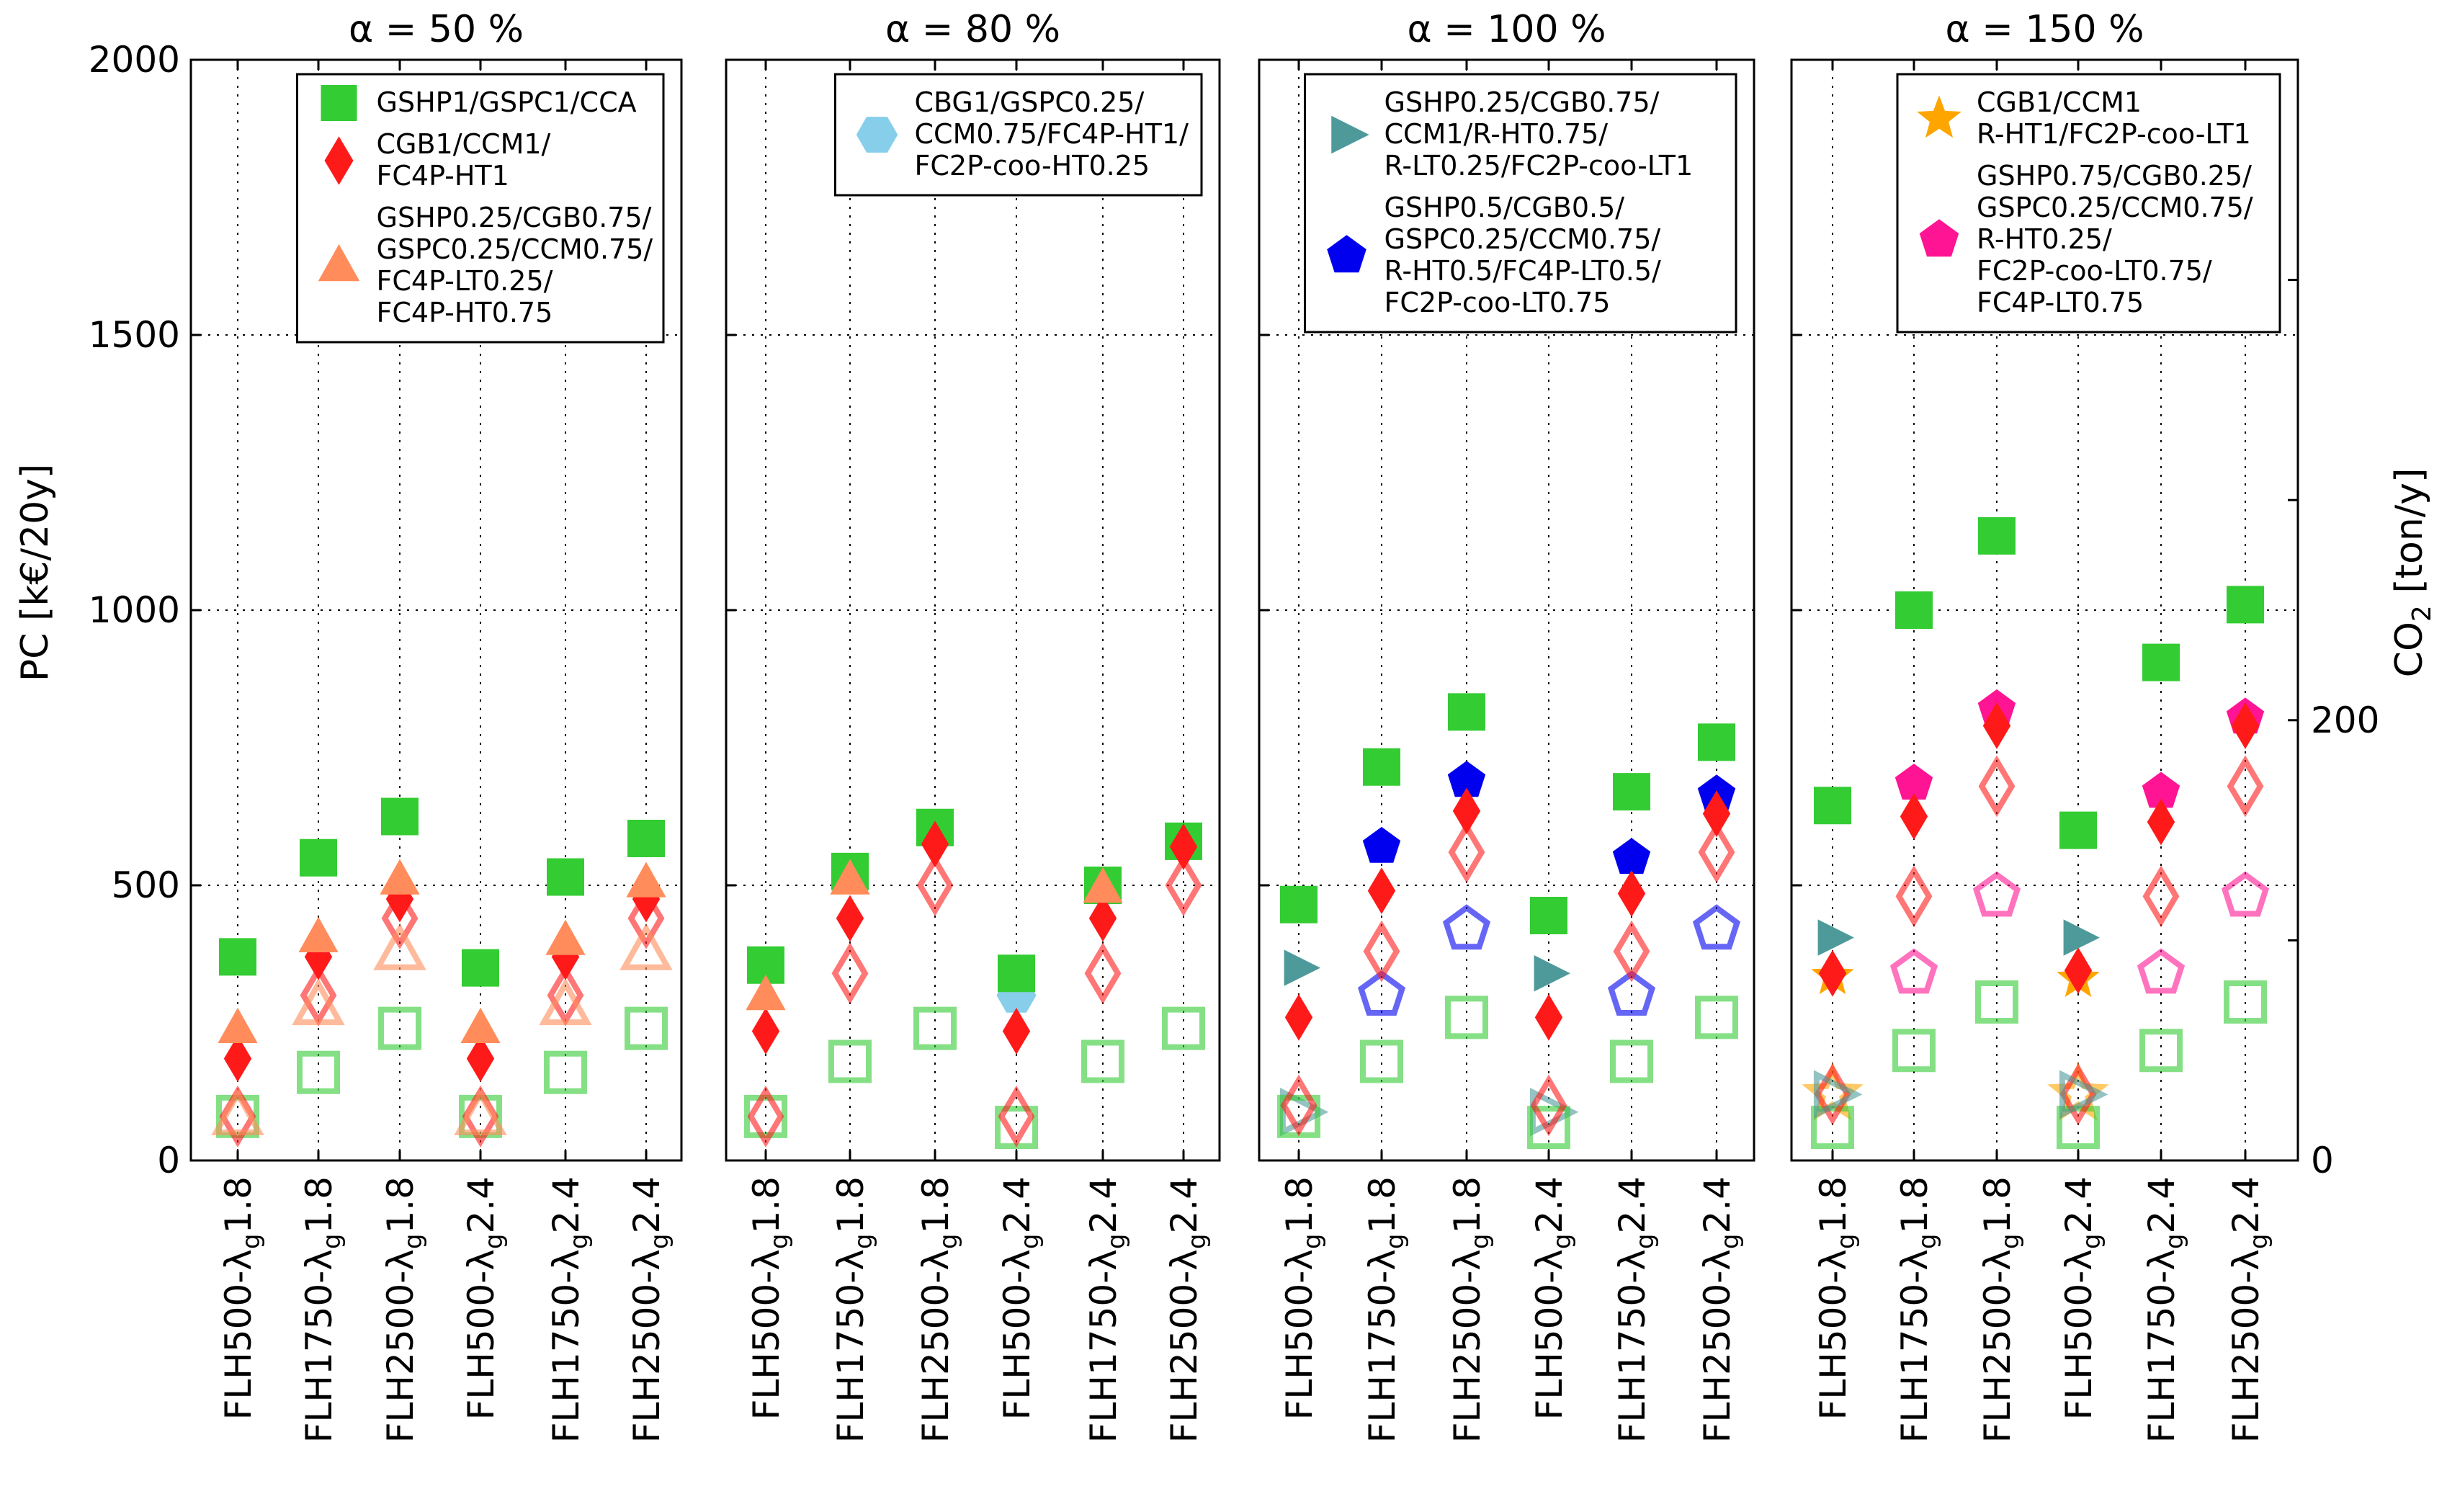  I want to click on legend-label: GSHP0.25/CGB0.75/, so click(1522, 102).